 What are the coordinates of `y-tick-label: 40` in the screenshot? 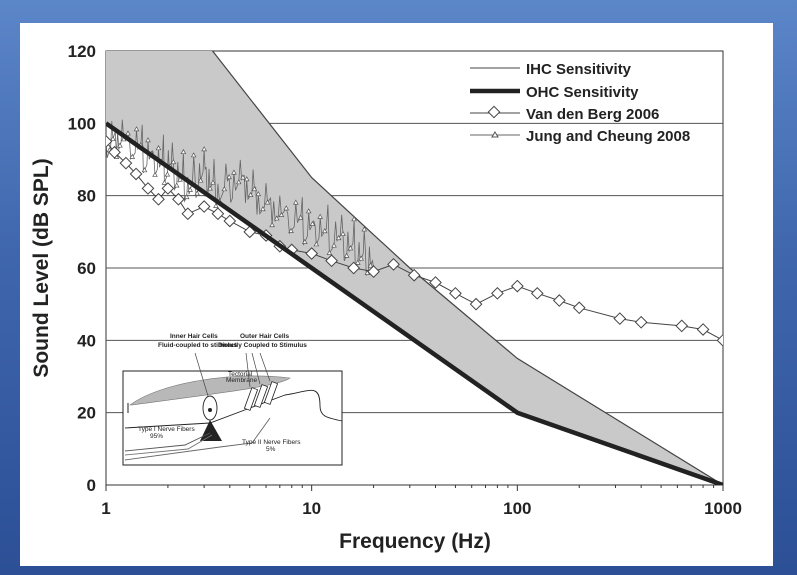 It's located at (86, 340).